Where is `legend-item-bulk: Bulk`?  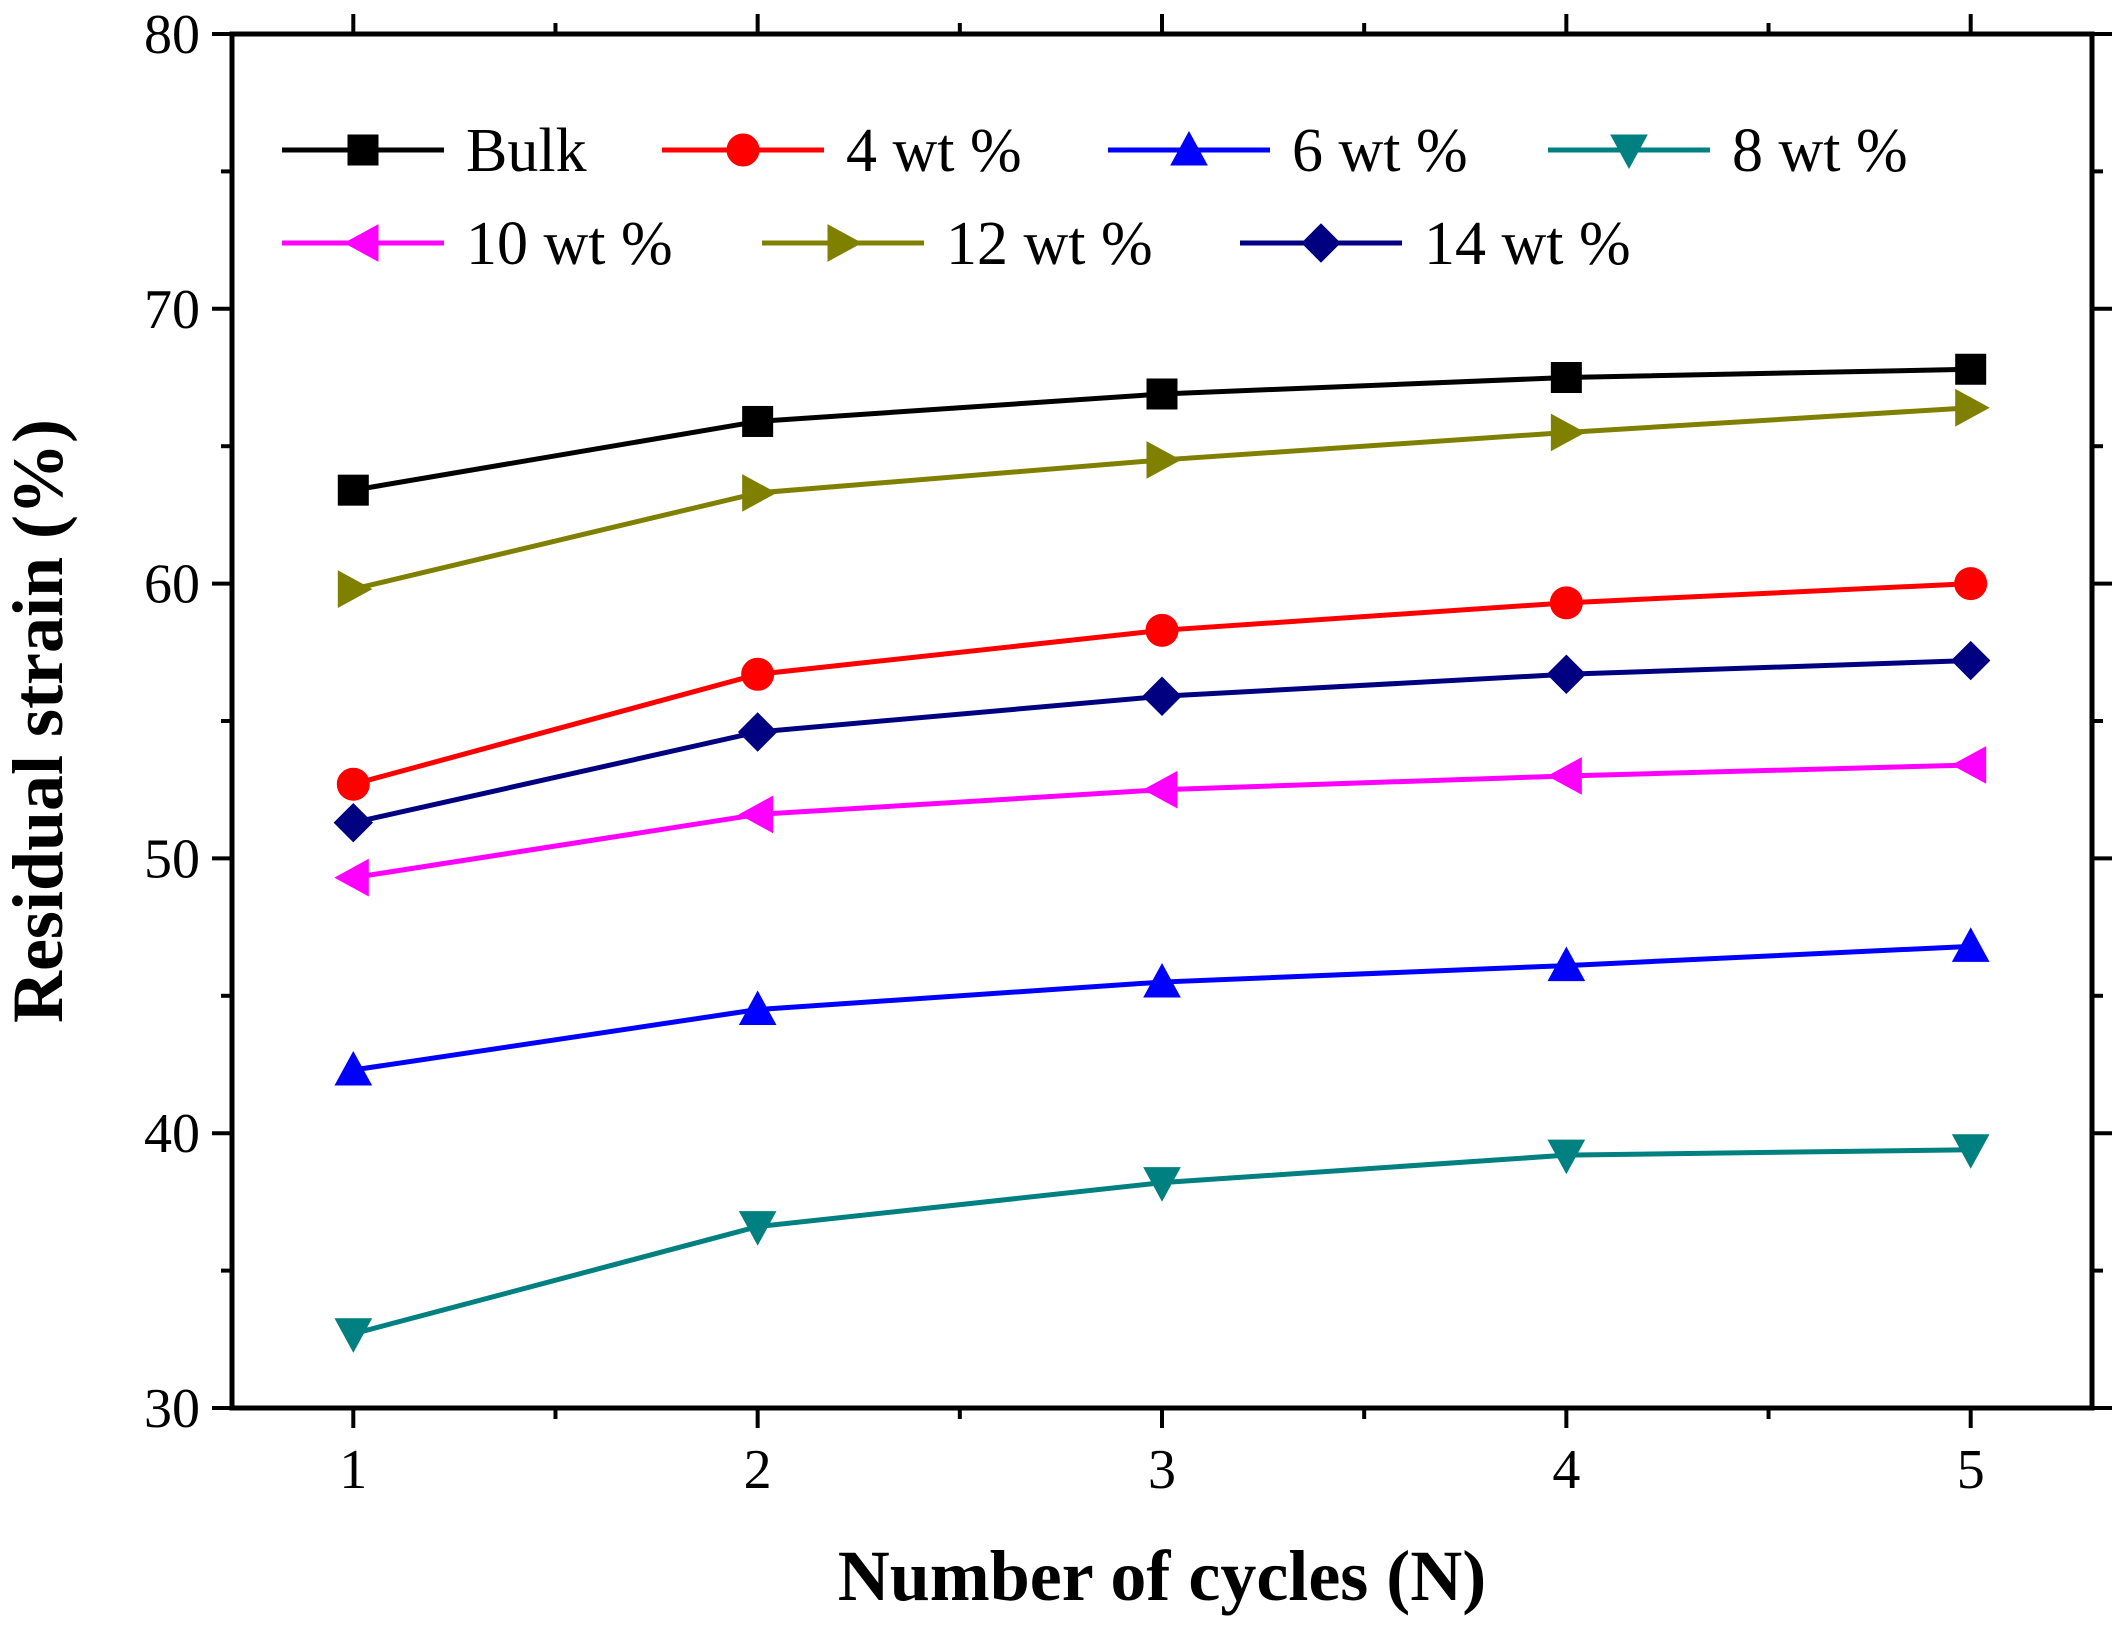
legend-item-bulk: Bulk is located at coordinates (434, 151).